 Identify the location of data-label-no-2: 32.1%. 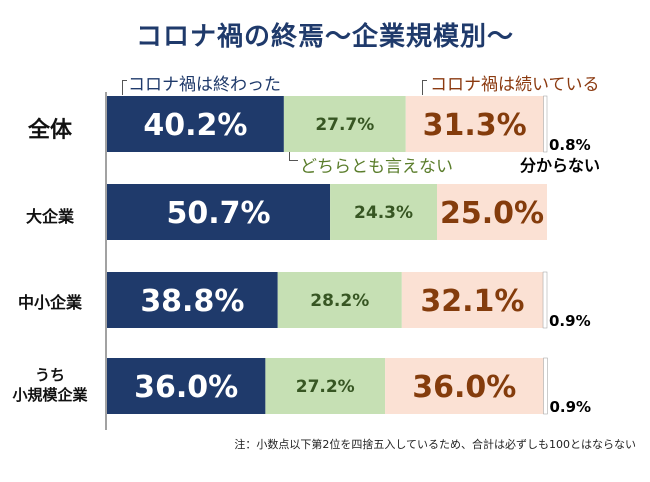
(472, 301).